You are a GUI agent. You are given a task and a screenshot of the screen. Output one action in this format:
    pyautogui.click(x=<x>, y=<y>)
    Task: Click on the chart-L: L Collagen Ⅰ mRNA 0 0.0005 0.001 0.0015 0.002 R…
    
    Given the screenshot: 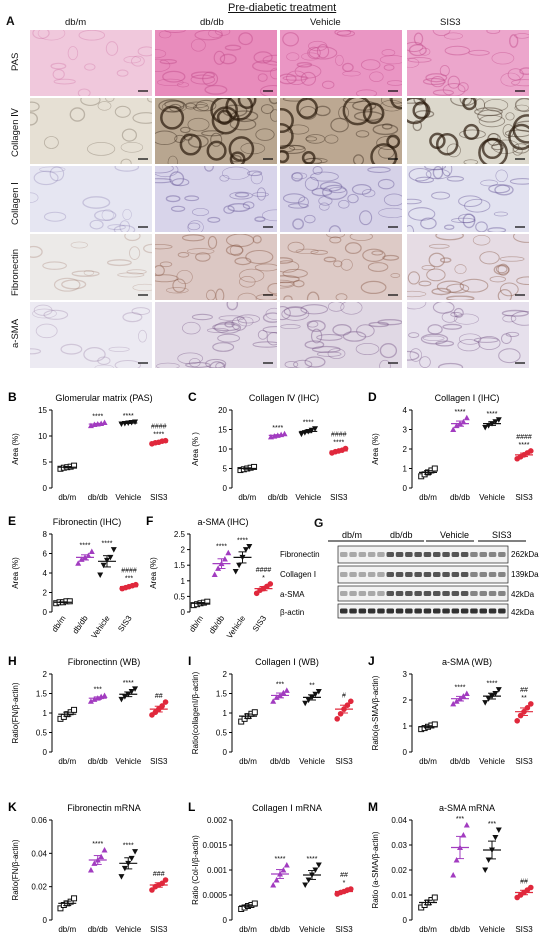 What is the action you would take?
    pyautogui.click(x=271, y=867)
    